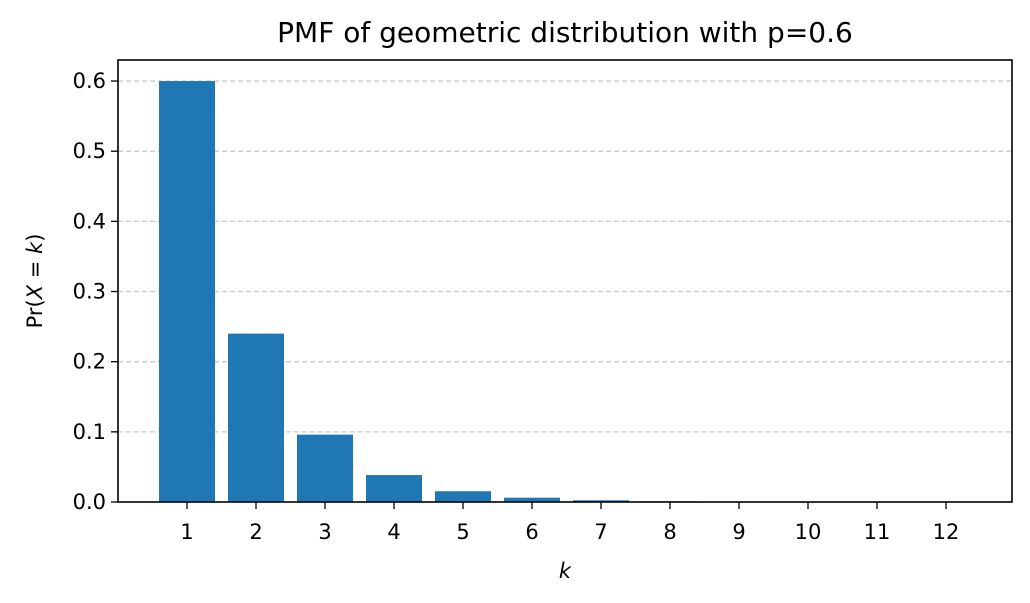 This screenshot has height=603, width=1030. Describe the element at coordinates (35, 269) in the screenshot. I see `y-axis-label-eq: =` at that location.